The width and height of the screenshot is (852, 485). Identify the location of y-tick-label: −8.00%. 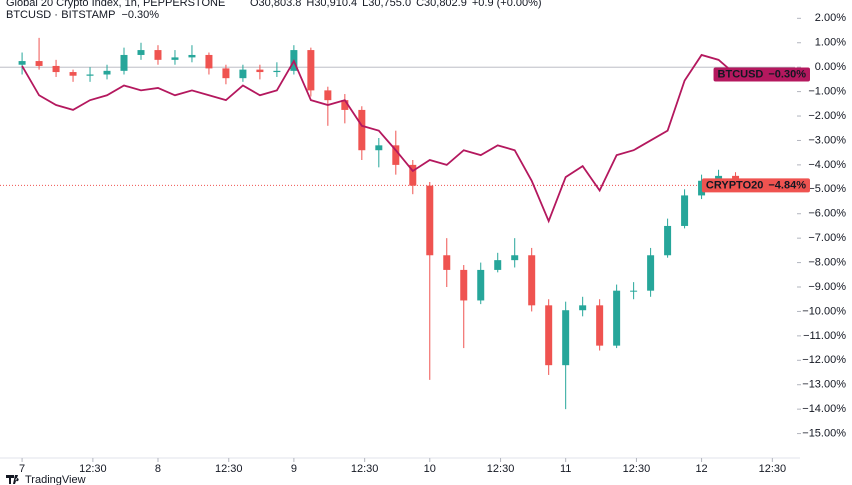
(827, 262).